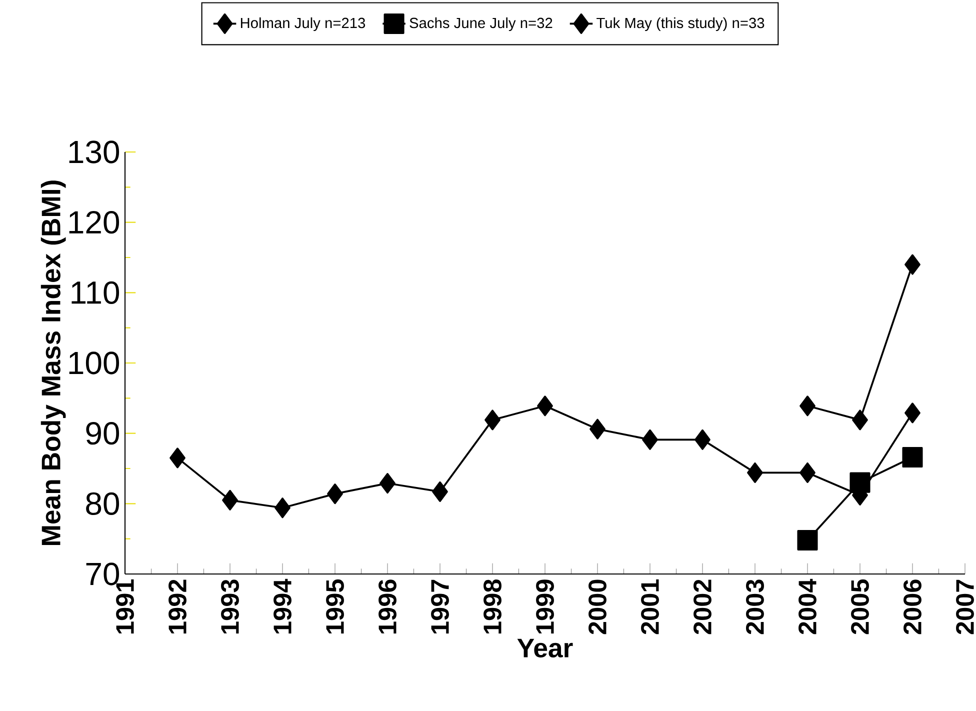 The width and height of the screenshot is (976, 711). Describe the element at coordinates (53, 362) in the screenshot. I see `y-axis-title: Mean Body Mass Index (BMI)` at that location.